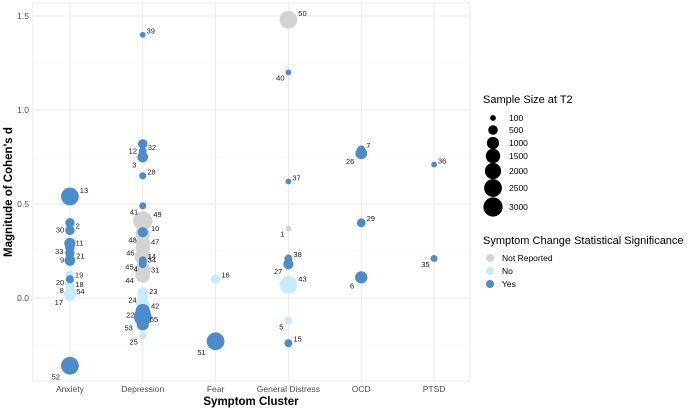 The width and height of the screenshot is (700, 411). Describe the element at coordinates (251, 402) in the screenshot. I see `x-axis-title: Symptom Cluster` at that location.